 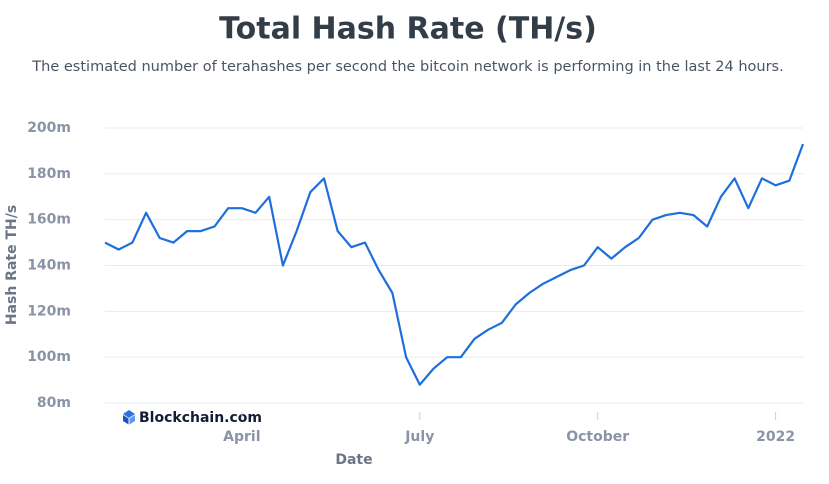 What do you see at coordinates (597, 437) in the screenshot?
I see `x-tick-label: October` at bounding box center [597, 437].